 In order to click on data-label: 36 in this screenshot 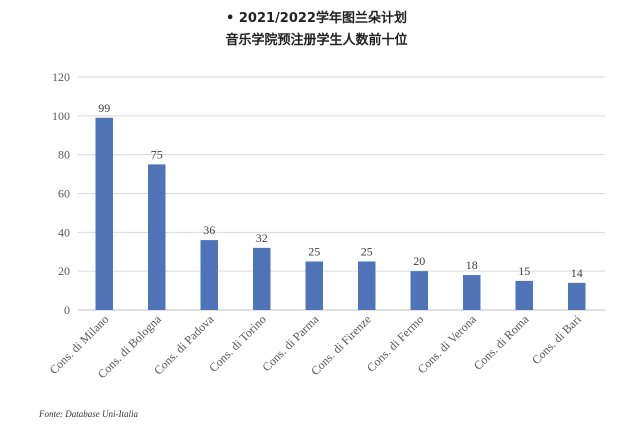, I will do `click(209, 230)`.